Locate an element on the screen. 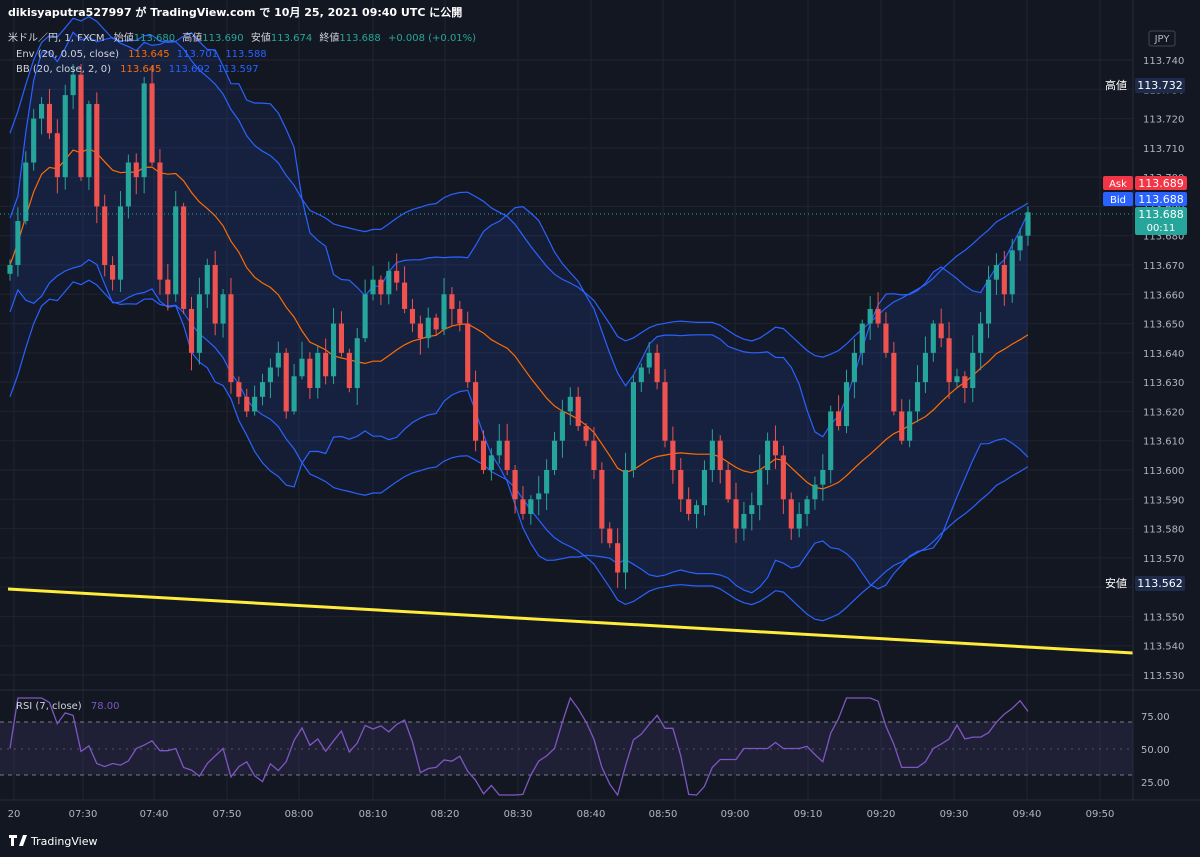 This screenshot has width=1200, height=857. price-tick-label: 113.590 is located at coordinates (1163, 500).